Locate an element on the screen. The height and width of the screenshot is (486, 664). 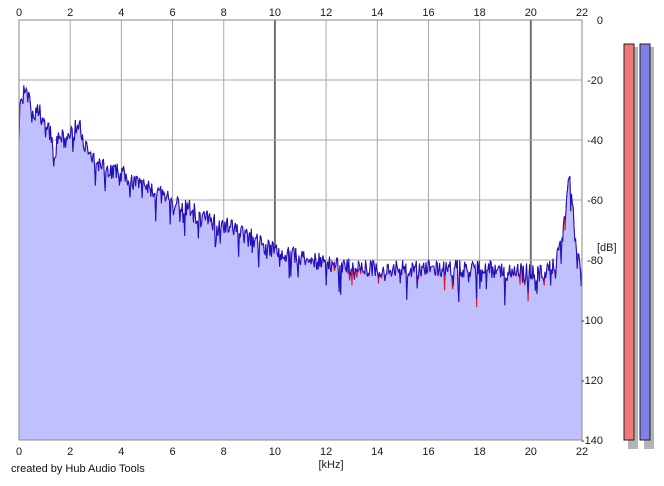
x-tick-label-top: 4 is located at coordinates (121, 13).